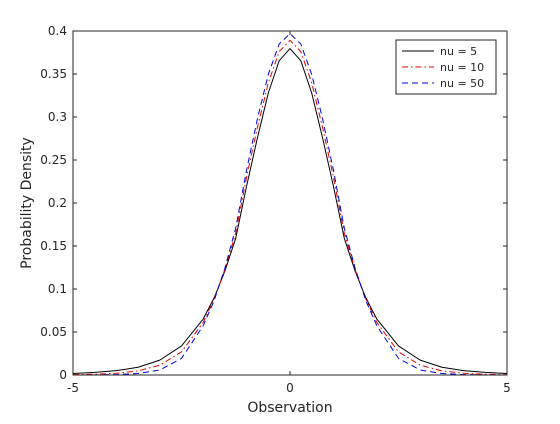 This screenshot has height=424, width=560. I want to click on y-tick-label: 0.1, so click(57, 289).